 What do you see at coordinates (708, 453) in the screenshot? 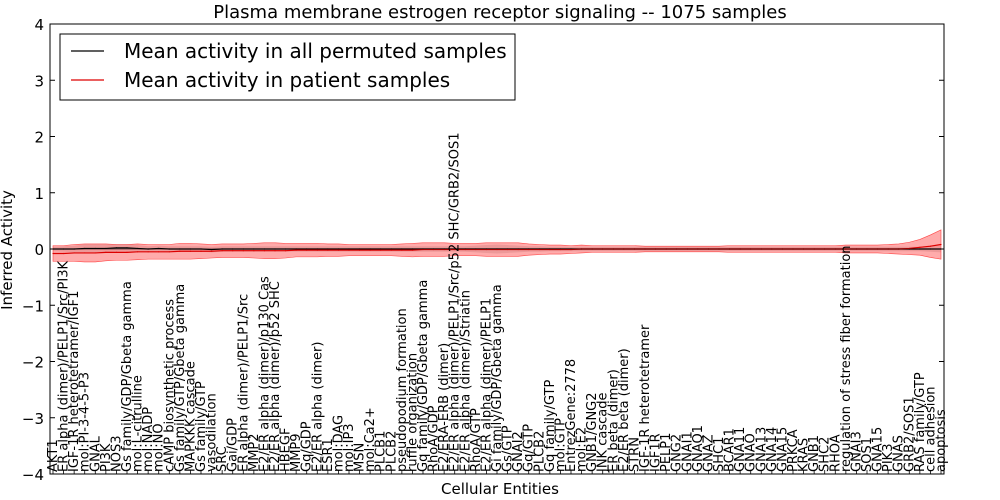
I see `x-tick-label: GNAZ` at bounding box center [708, 453].